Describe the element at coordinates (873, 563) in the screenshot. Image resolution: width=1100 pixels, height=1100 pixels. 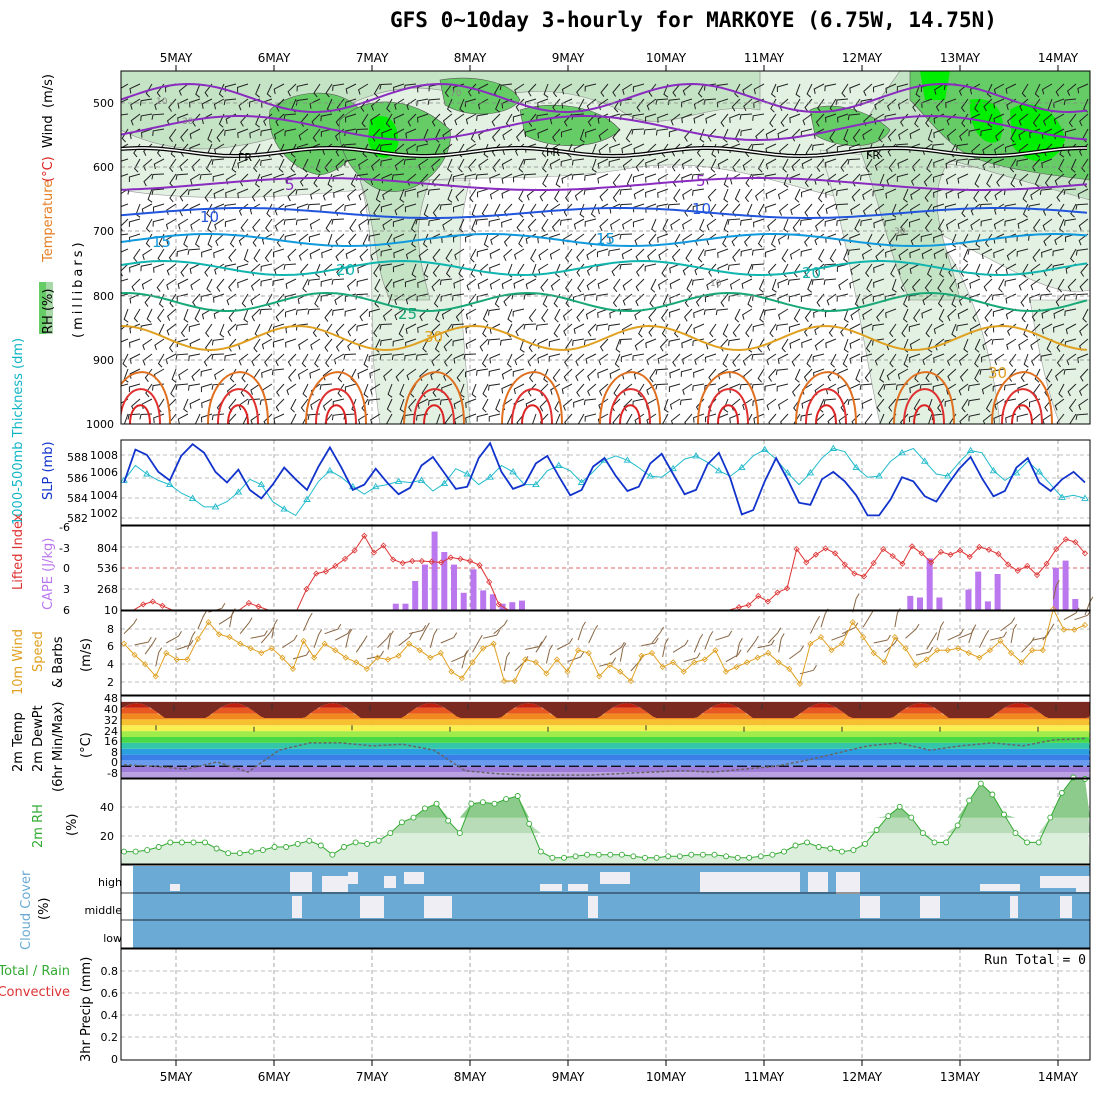
I see `lifted-index-point` at that location.